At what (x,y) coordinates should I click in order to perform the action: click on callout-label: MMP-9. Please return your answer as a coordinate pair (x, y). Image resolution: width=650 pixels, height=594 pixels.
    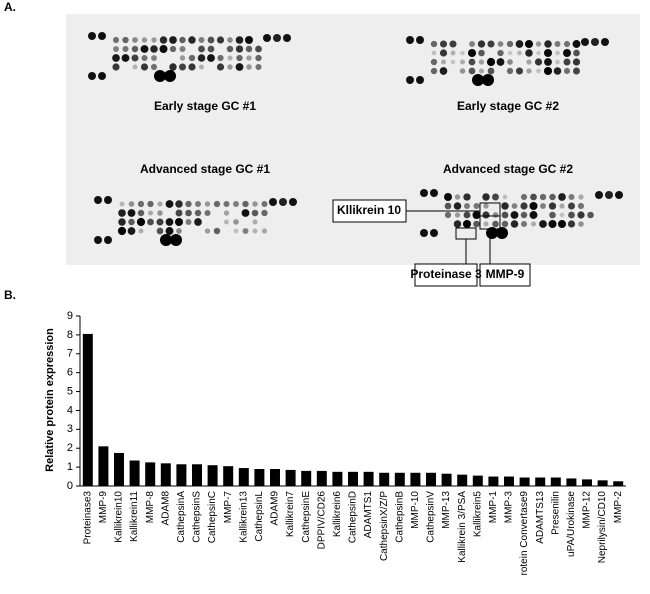
    Looking at the image, I should click on (505, 274).